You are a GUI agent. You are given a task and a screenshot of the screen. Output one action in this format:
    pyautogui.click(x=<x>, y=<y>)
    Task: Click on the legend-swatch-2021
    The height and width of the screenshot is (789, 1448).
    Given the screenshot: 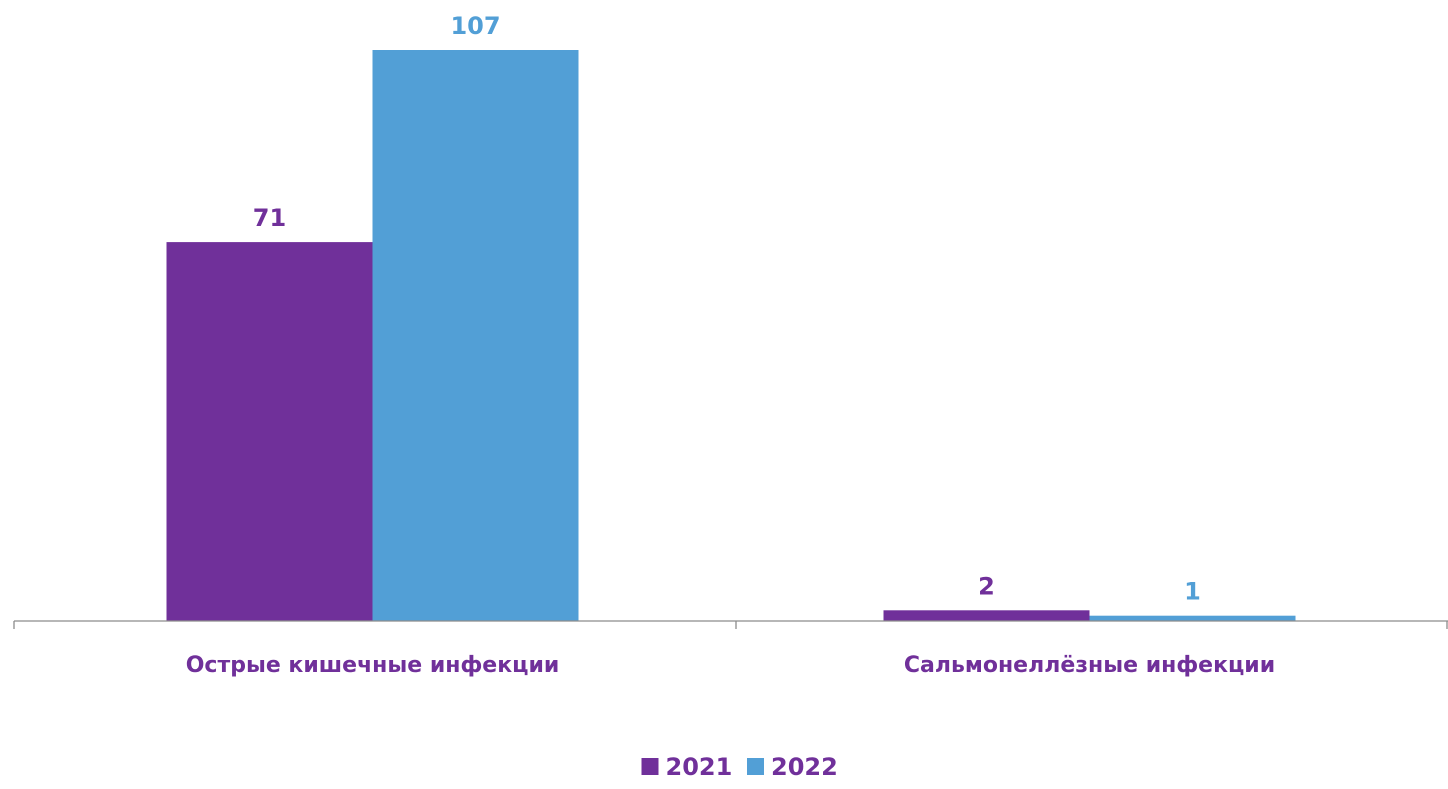 What is the action you would take?
    pyautogui.click(x=650, y=766)
    